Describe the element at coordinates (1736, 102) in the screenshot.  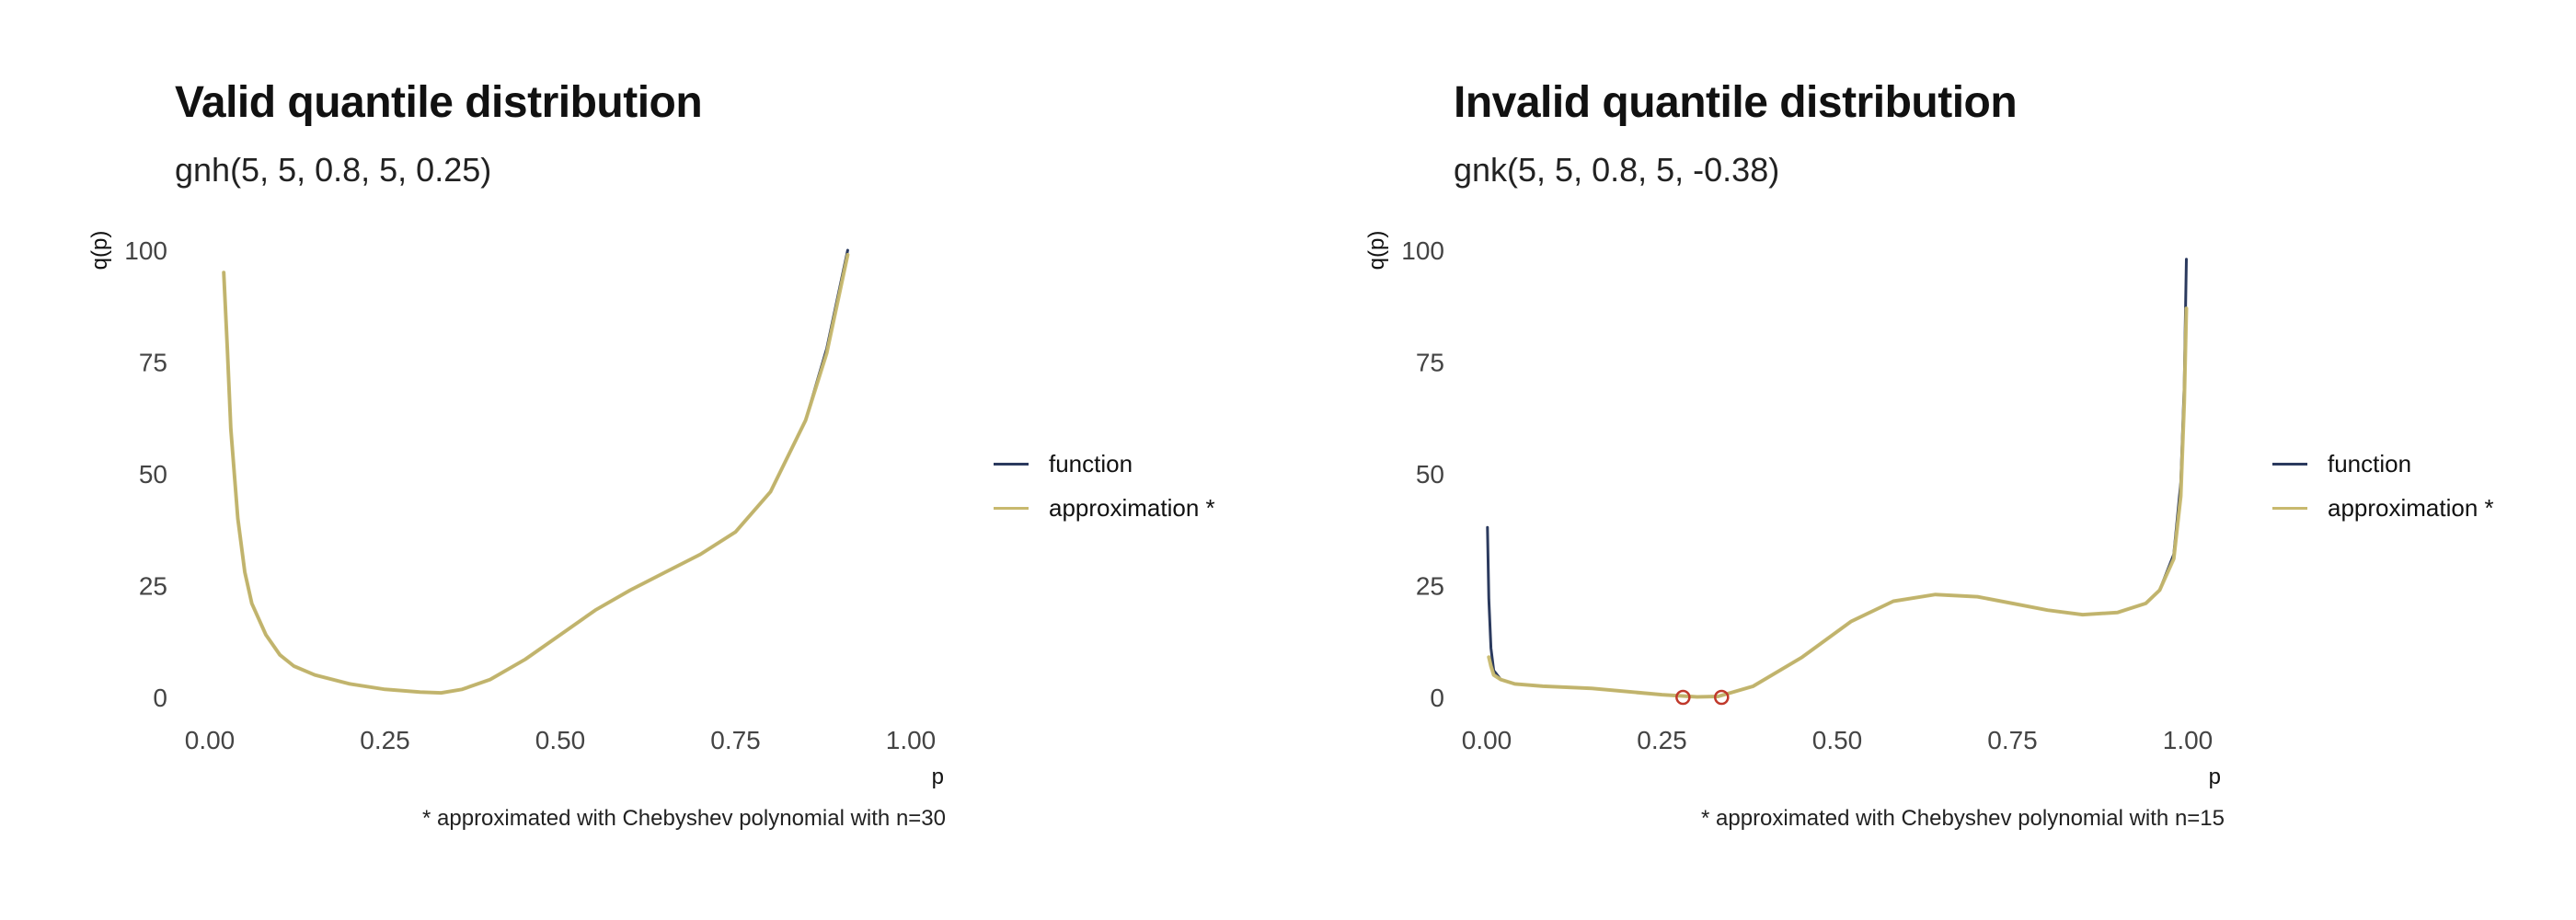
I see `chart-title: Invalid quantile distribution` at that location.